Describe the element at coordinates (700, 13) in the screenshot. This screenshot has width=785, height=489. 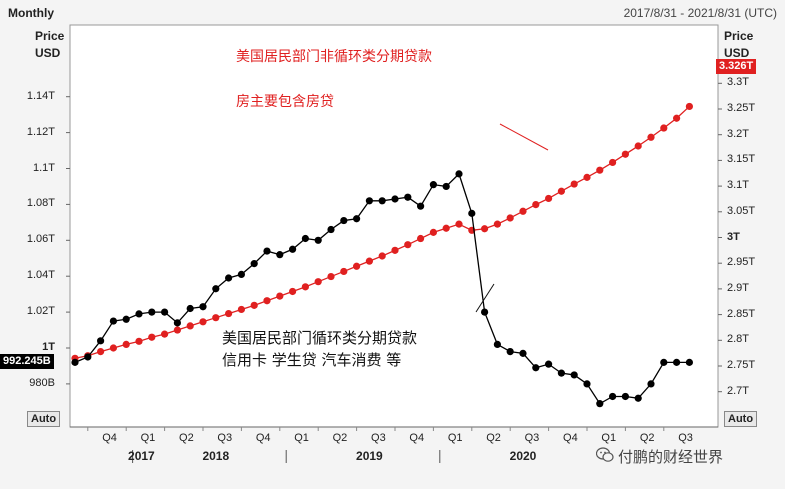
I see `date-range-label: 2017/8/31 - 2021/8/31 (UTC)` at that location.